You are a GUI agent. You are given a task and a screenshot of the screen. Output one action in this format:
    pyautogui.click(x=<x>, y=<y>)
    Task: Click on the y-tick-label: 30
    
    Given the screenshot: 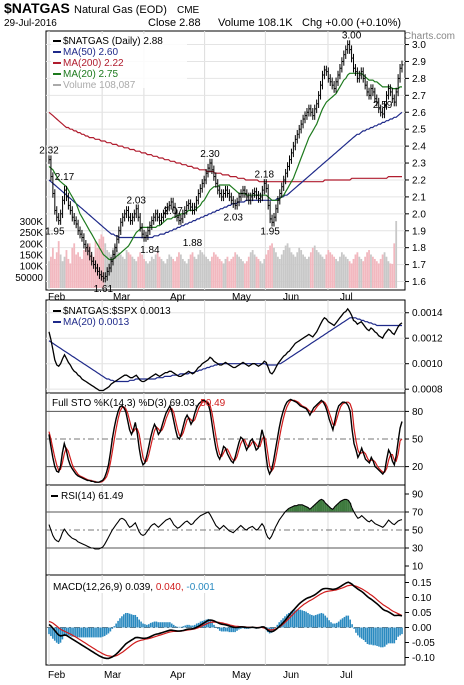 What is the action you would take?
    pyautogui.click(x=418, y=549)
    